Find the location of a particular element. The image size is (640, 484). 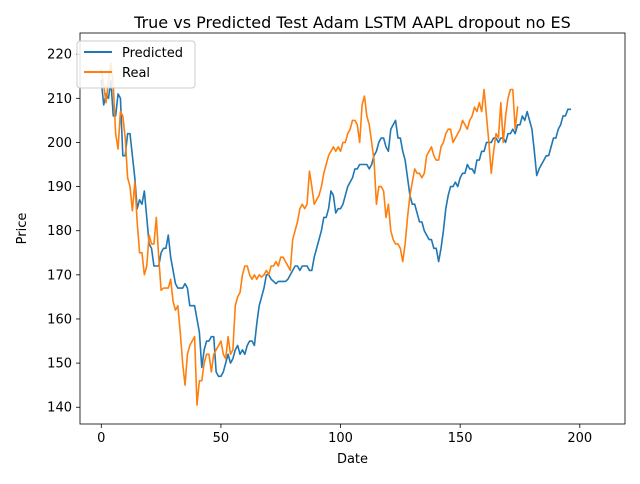

x-axis-label: Date is located at coordinates (352, 459).